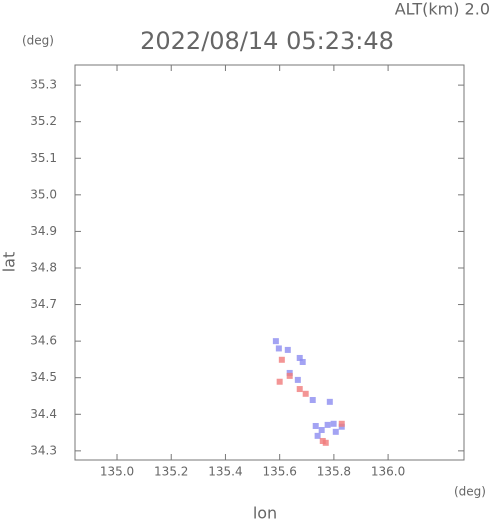  I want to click on y-tick-label: 34.9, so click(43, 231).